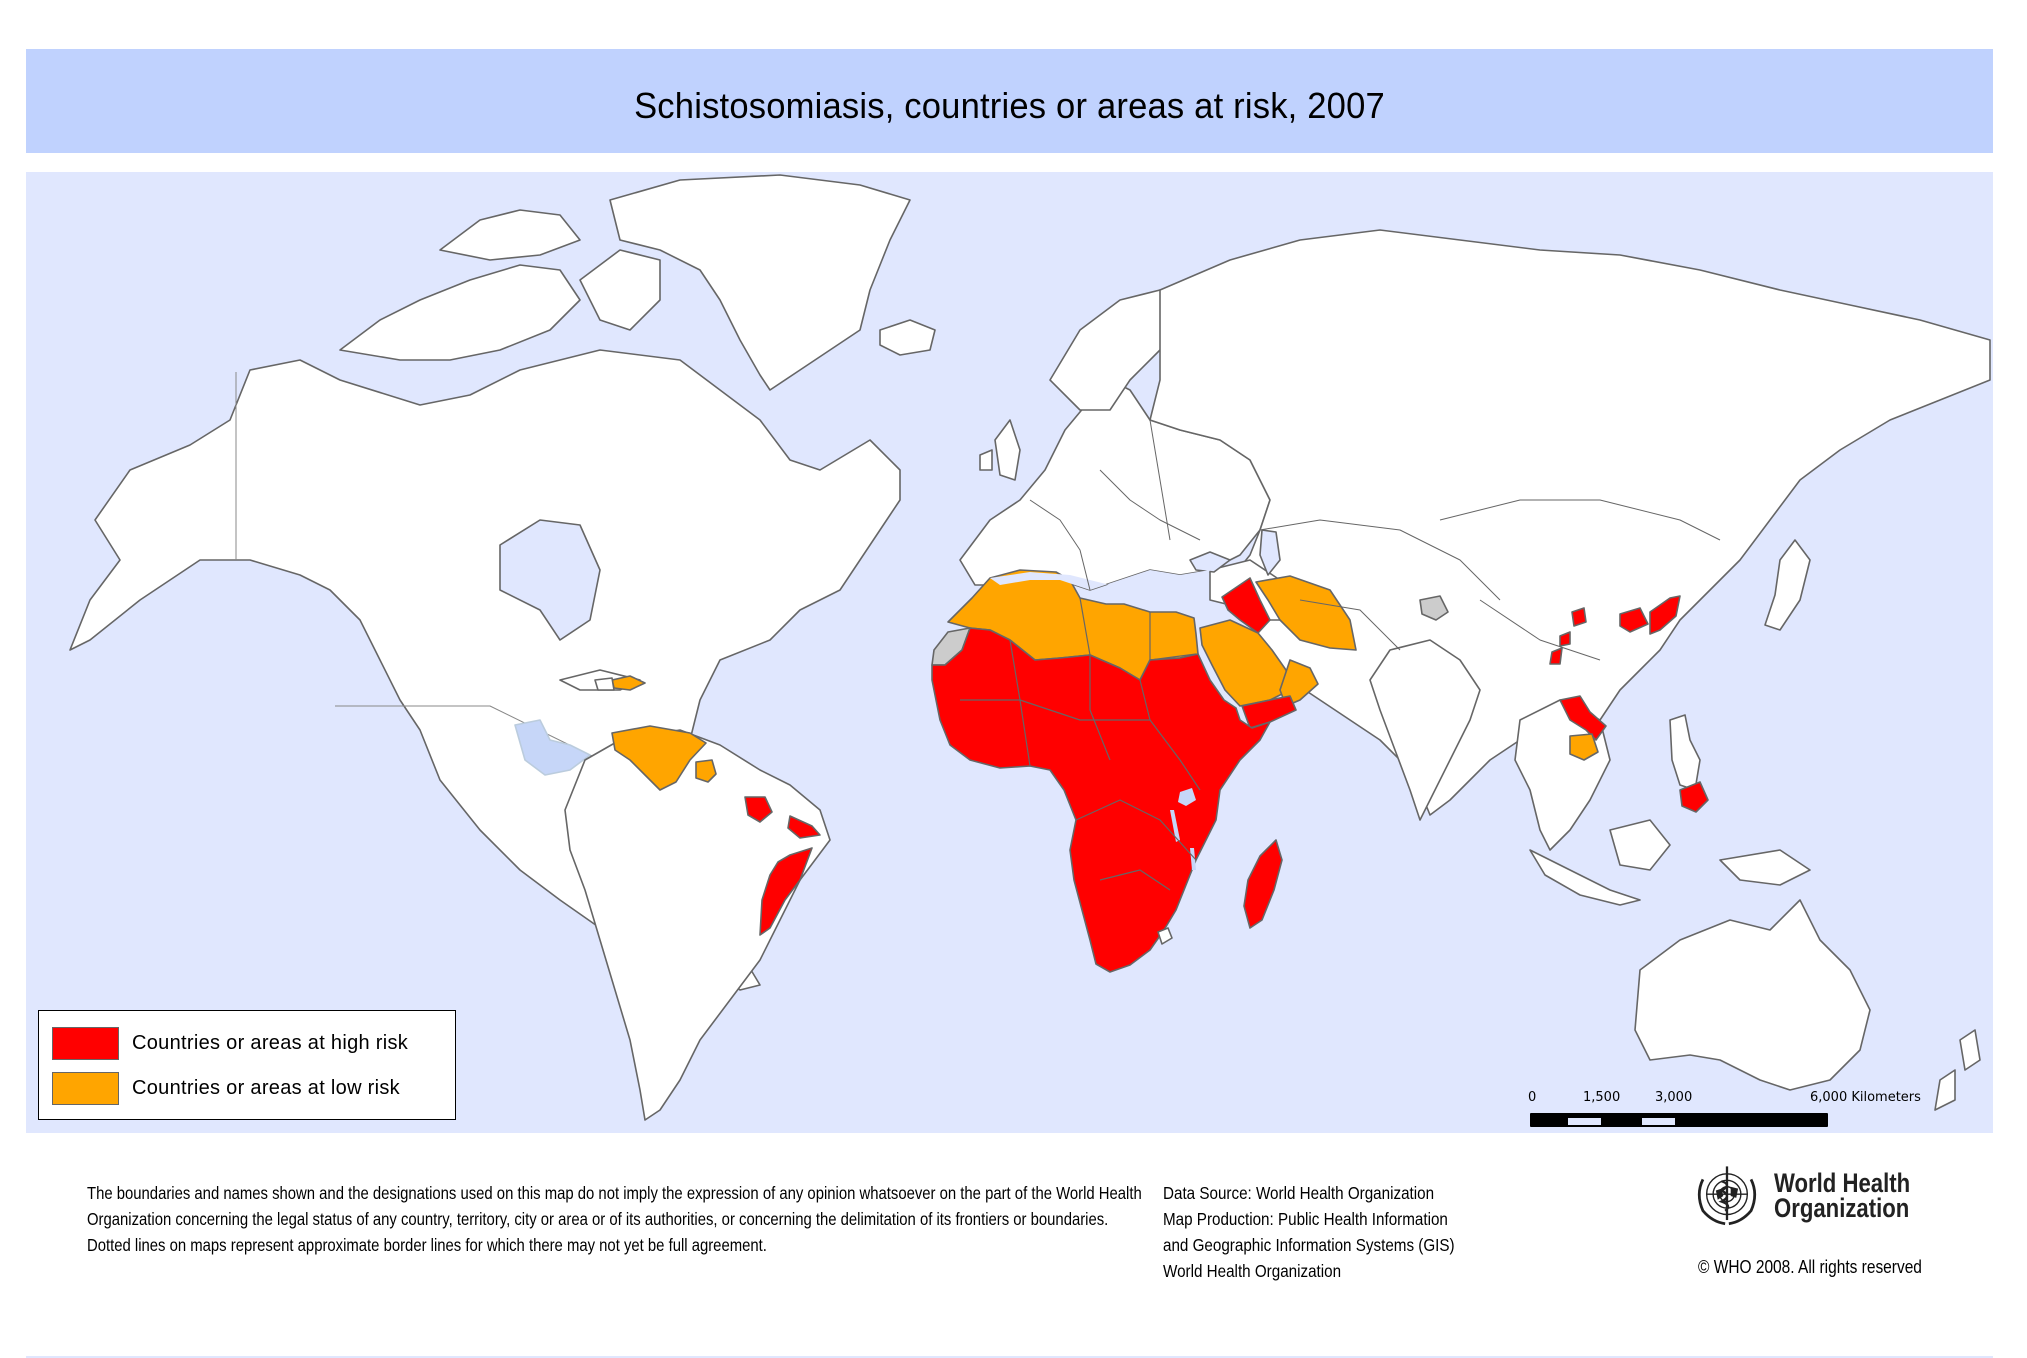 The image size is (2027, 1358). I want to click on who-wordmark: World Health Organization, so click(1842, 1195).